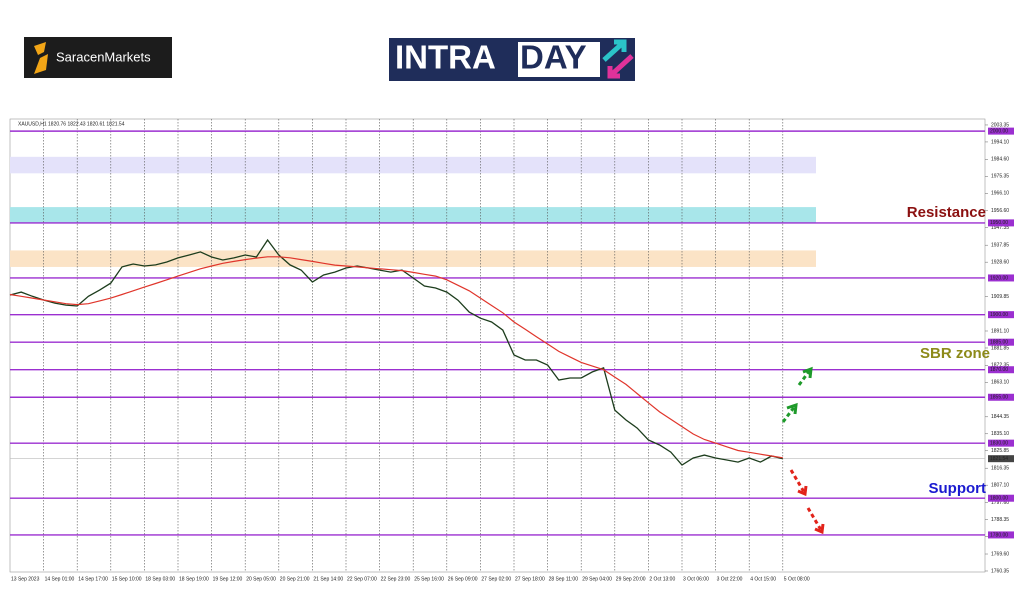 Image resolution: width=1024 pixels, height=592 pixels. Describe the element at coordinates (597, 579) in the screenshot. I see `x-tick-label: 29 Sep 04:00` at that location.